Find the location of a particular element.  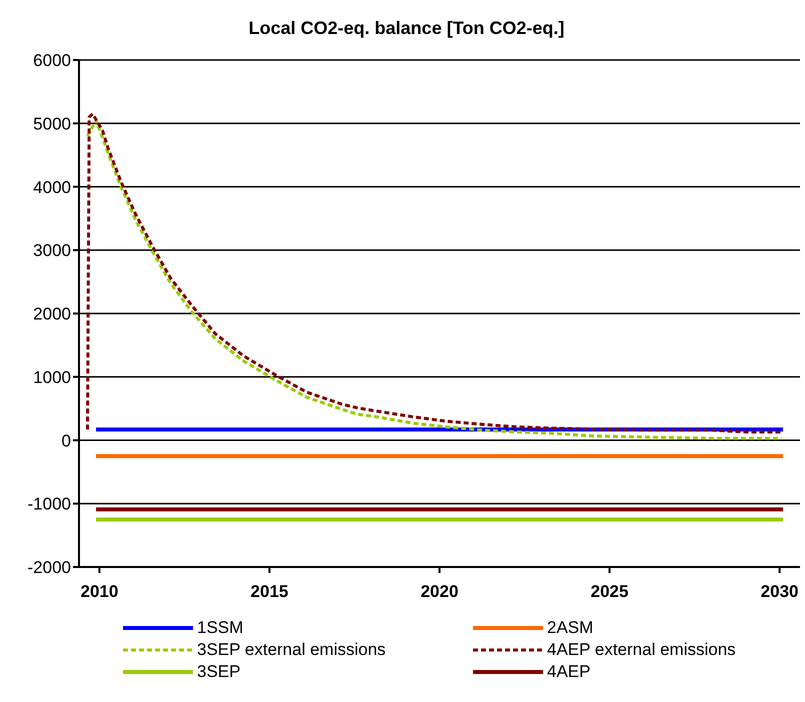

y-tick-label: -1000 is located at coordinates (49, 504).